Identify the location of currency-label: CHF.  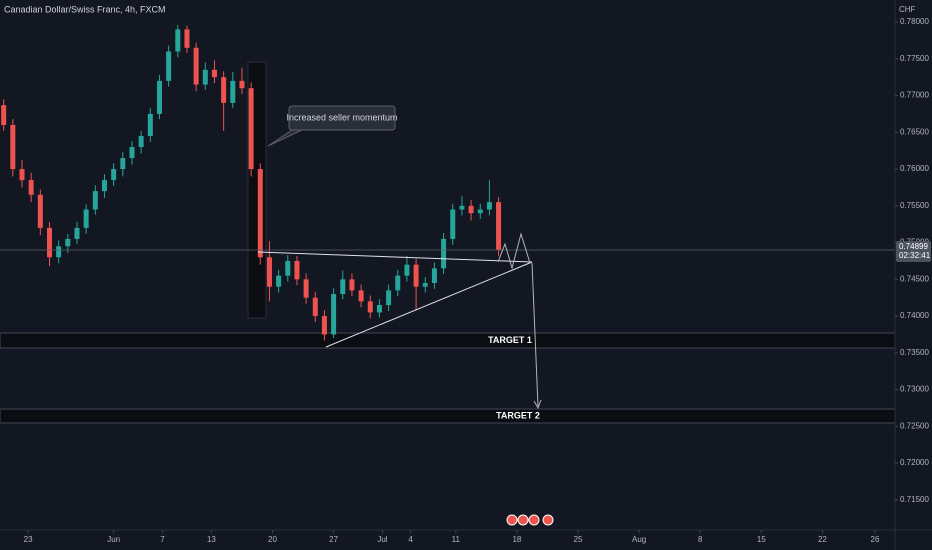
(907, 9).